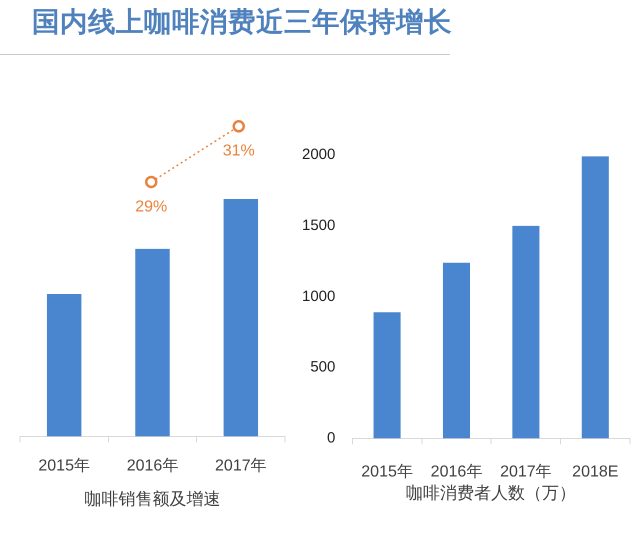 This screenshot has height=552, width=640. I want to click on y-tick-label: 1000, so click(319, 296).